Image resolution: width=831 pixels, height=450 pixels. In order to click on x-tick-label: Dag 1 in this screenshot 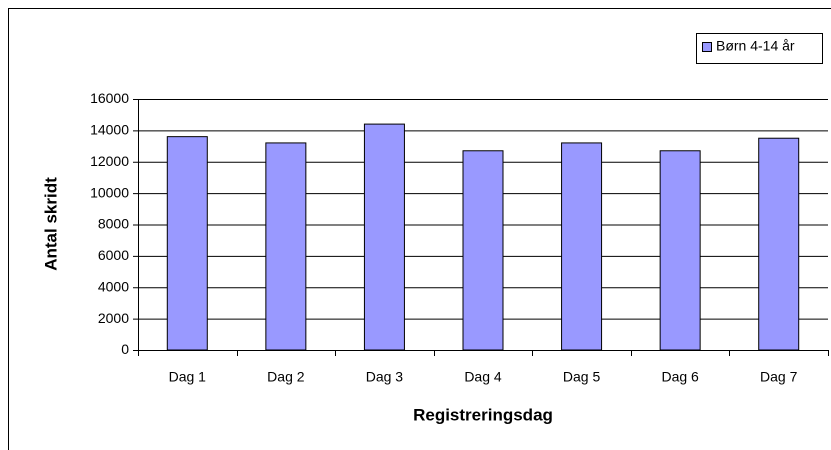, I will do `click(188, 377)`.